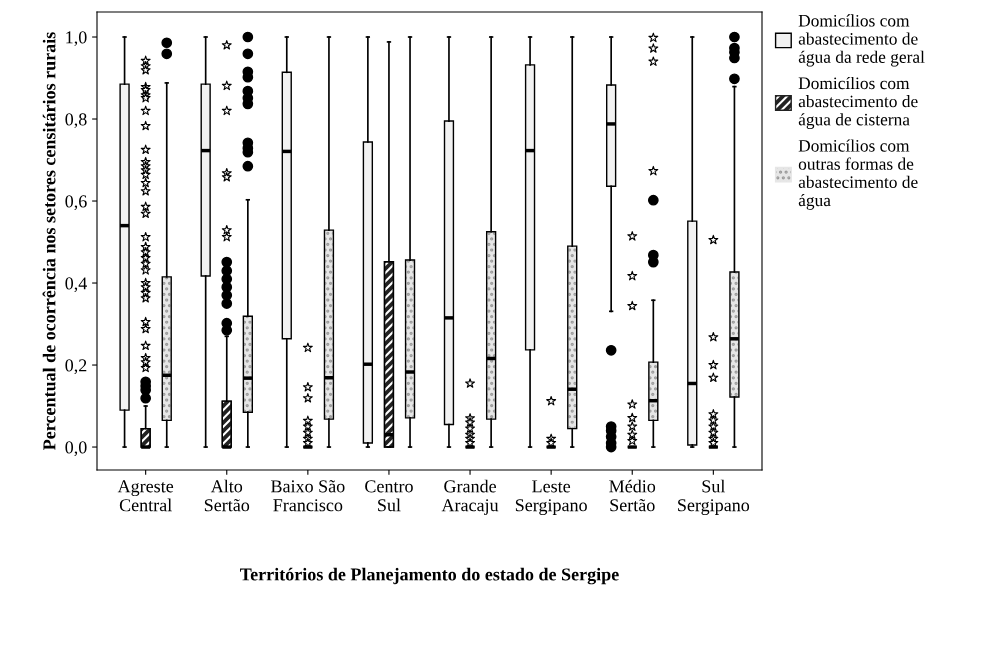 The height and width of the screenshot is (671, 1006). Describe the element at coordinates (714, 497) in the screenshot. I see `x-tick-label: Sul Sergipano` at that location.